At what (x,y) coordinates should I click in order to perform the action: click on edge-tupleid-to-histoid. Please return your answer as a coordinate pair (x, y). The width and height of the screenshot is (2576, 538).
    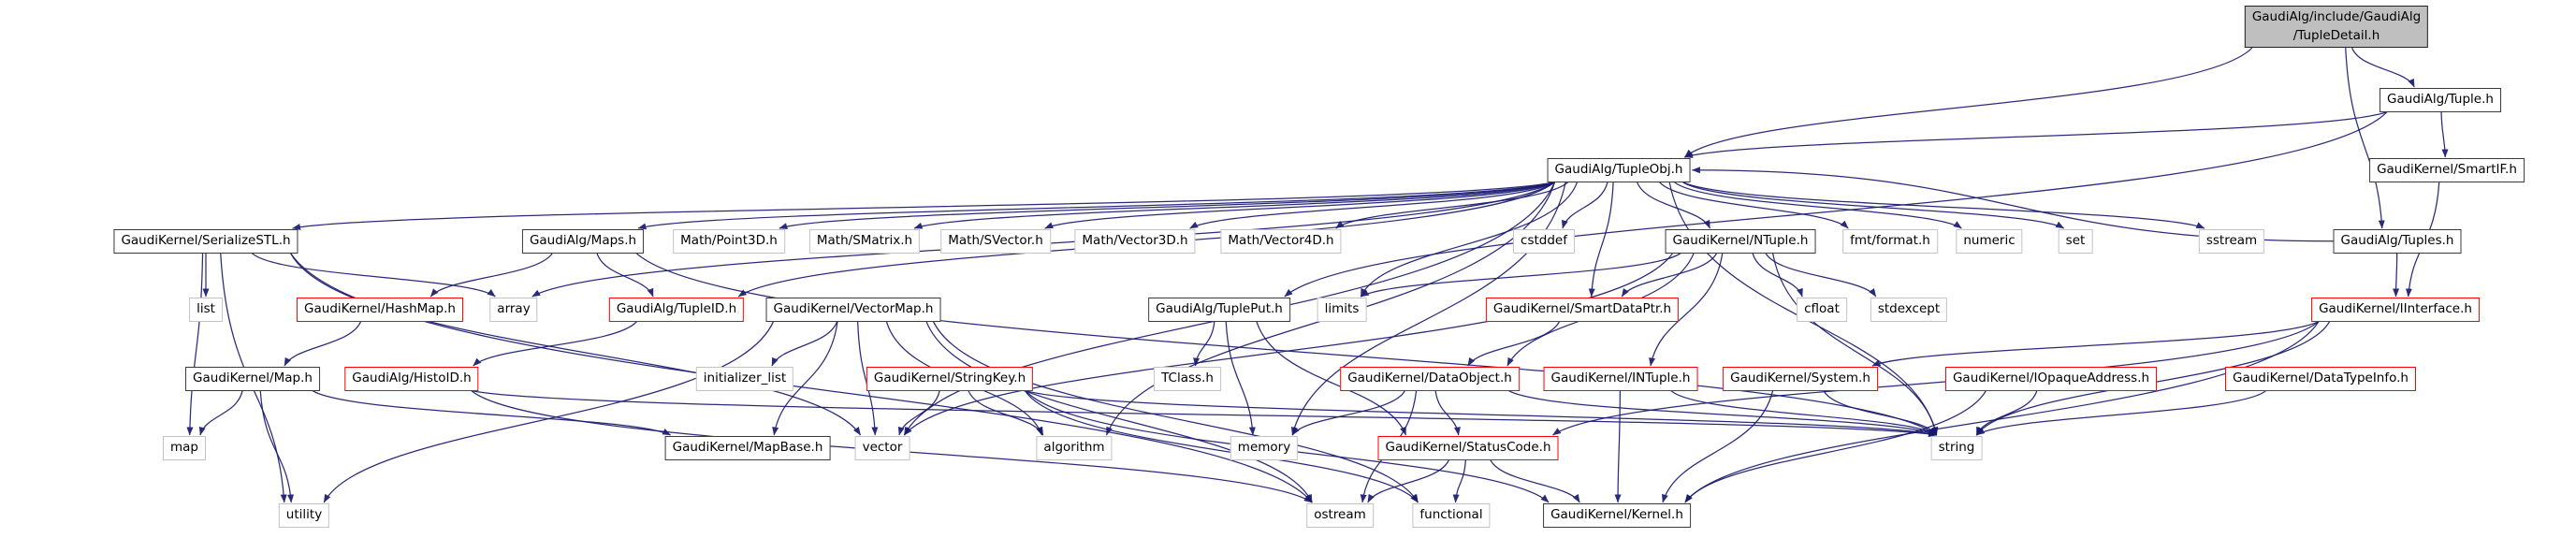
    Looking at the image, I should click on (555, 344).